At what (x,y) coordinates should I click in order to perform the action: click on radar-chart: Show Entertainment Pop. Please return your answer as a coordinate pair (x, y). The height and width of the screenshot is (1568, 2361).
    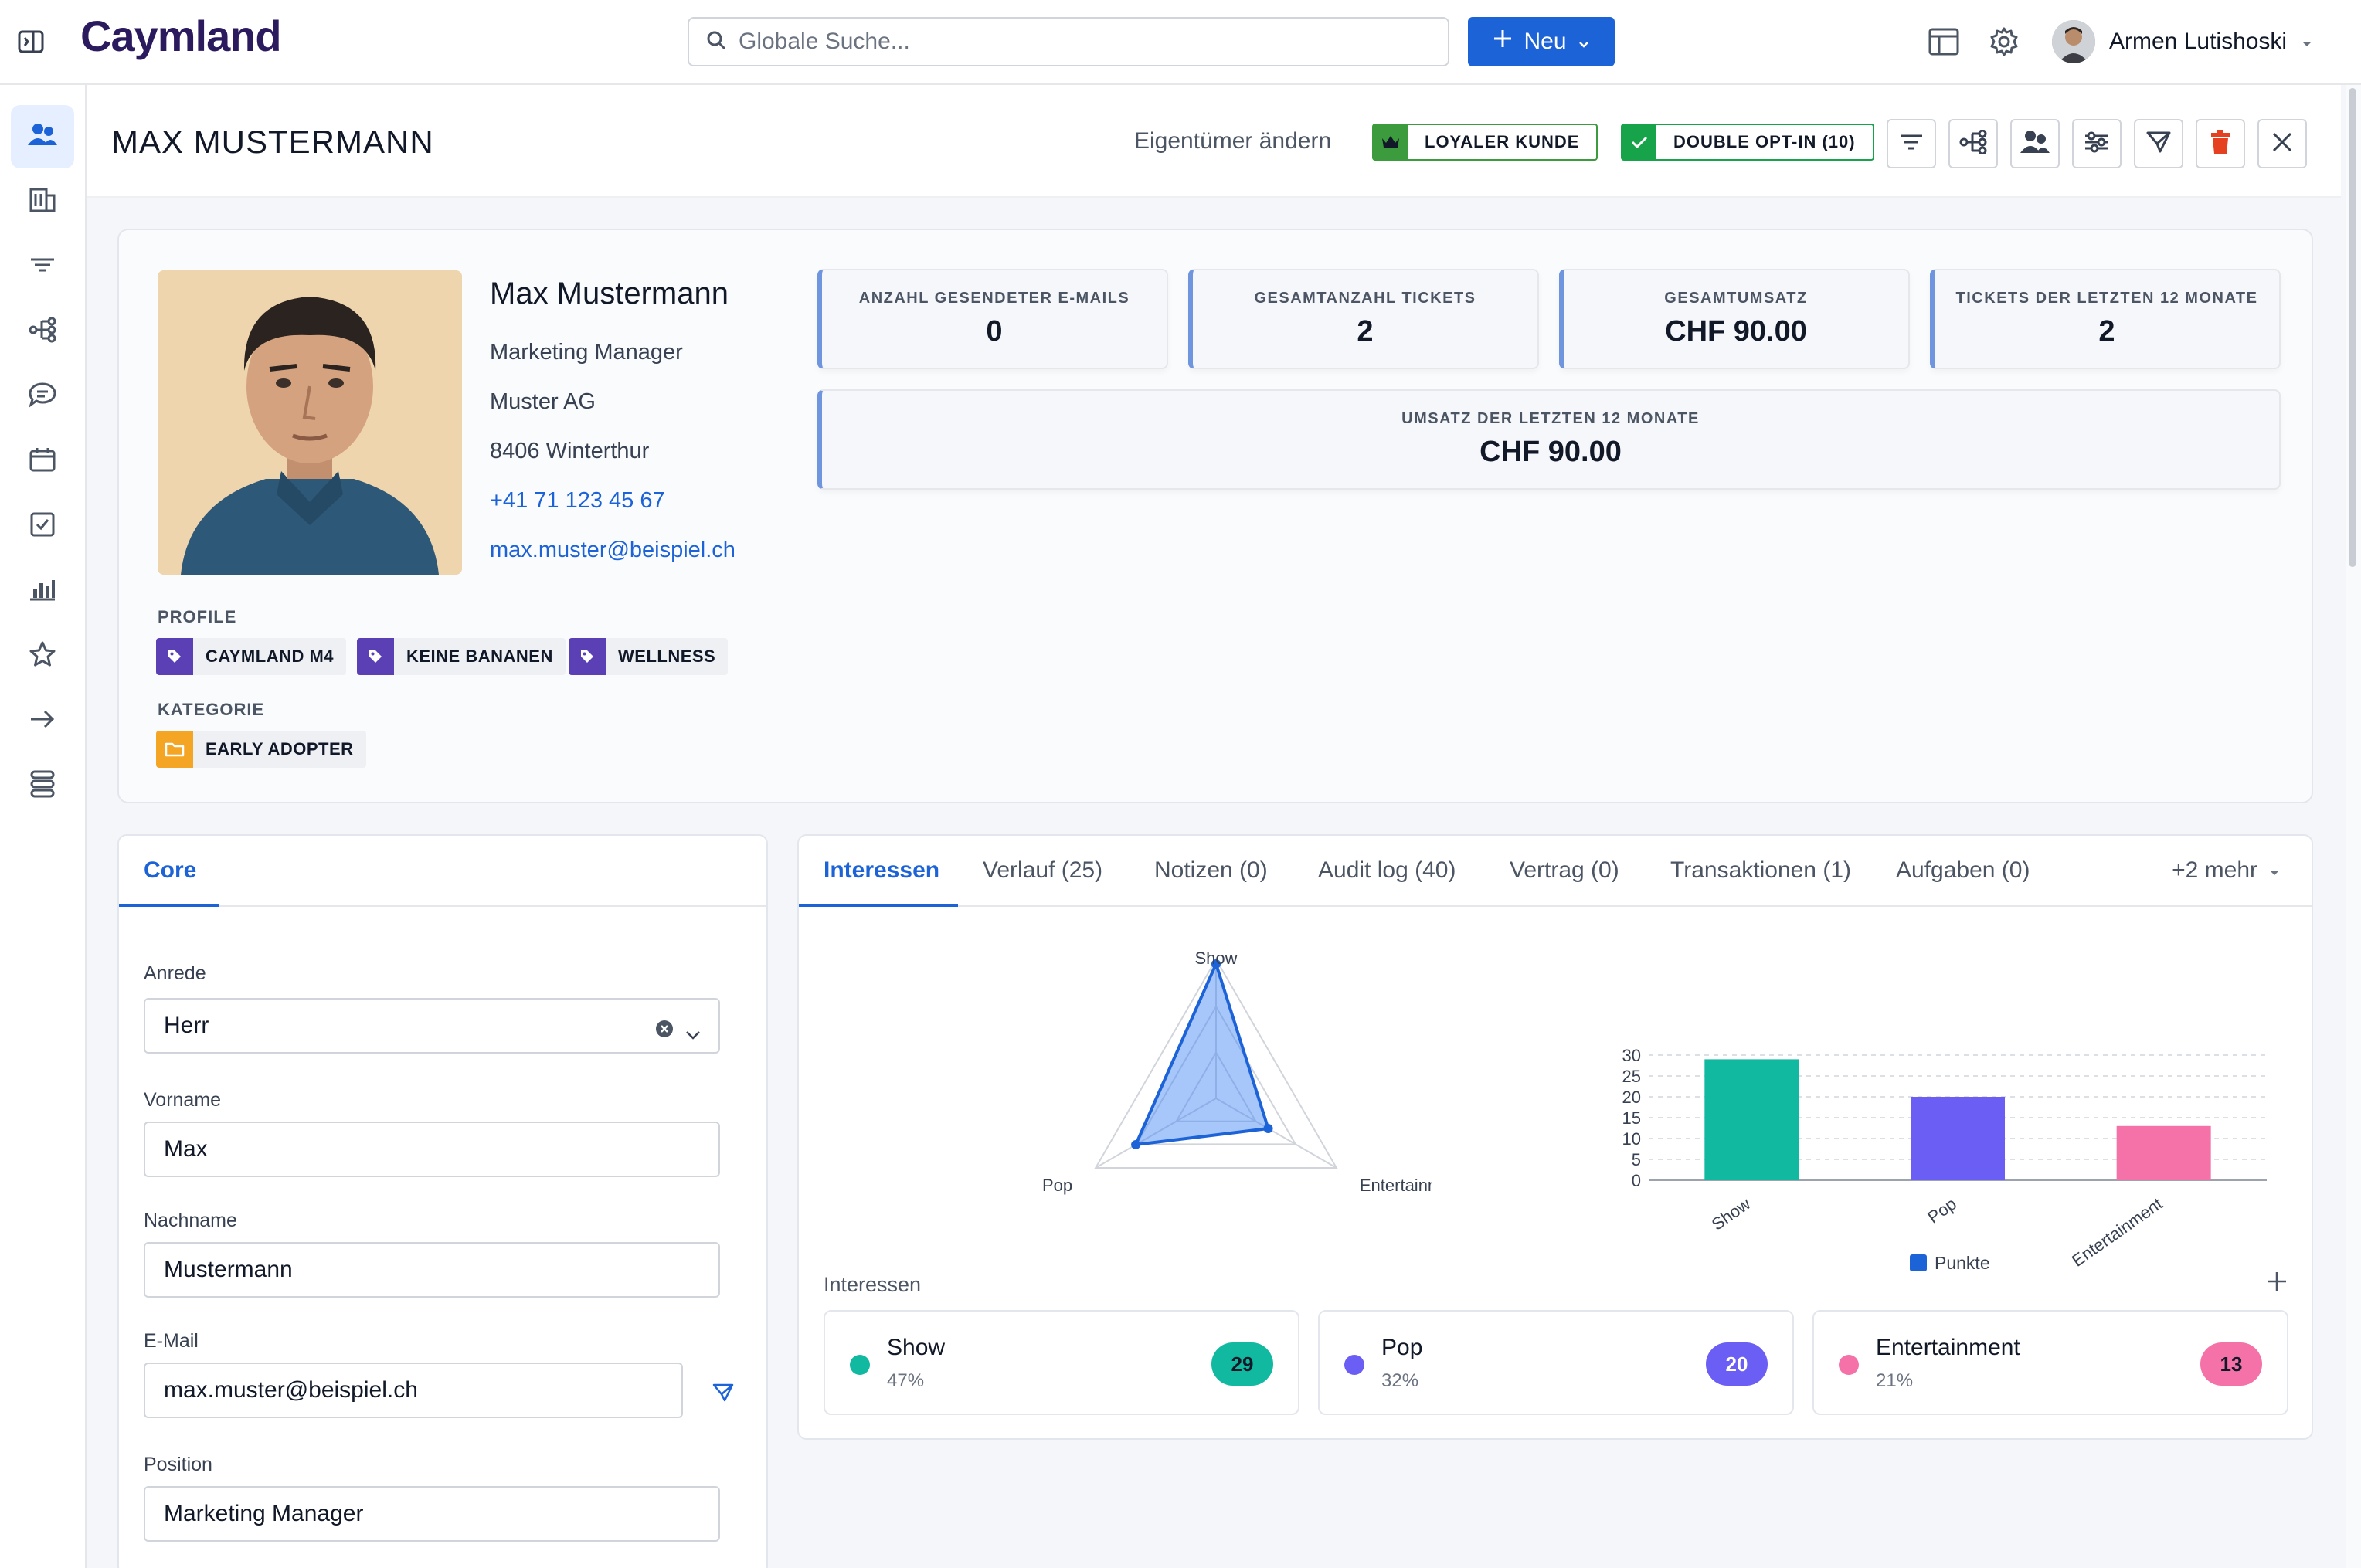
    Looking at the image, I should click on (1237, 1072).